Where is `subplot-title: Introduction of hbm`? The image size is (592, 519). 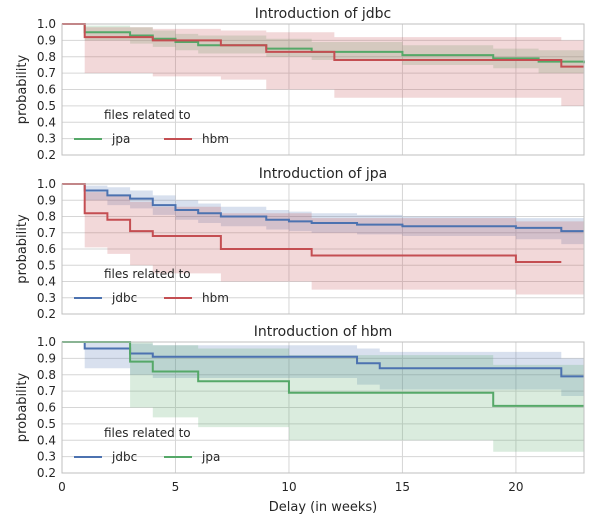
subplot-title: Introduction of hbm is located at coordinates (323, 332).